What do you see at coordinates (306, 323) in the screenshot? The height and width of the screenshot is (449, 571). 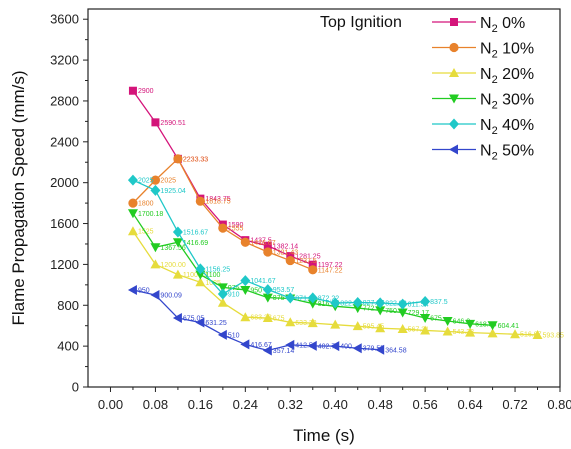 I see `data-label: 633.33` at bounding box center [306, 323].